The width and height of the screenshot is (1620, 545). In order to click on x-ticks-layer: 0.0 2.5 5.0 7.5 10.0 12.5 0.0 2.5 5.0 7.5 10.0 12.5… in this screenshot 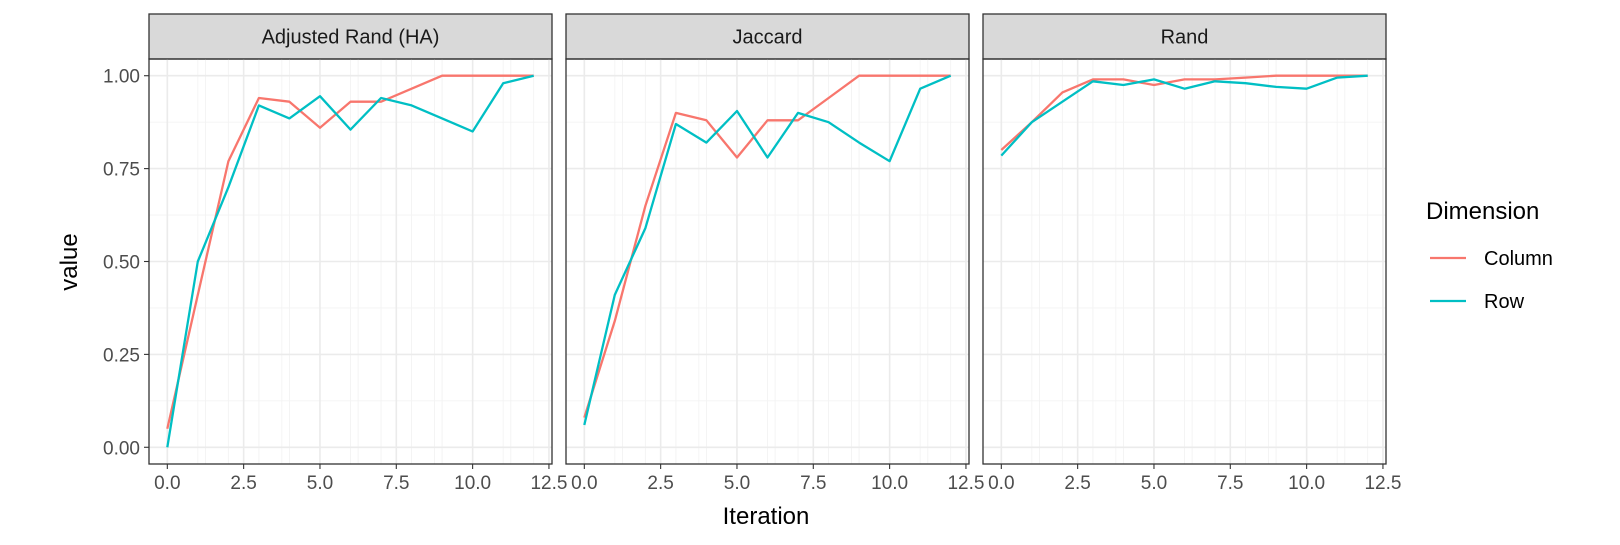, I will do `click(777, 479)`.